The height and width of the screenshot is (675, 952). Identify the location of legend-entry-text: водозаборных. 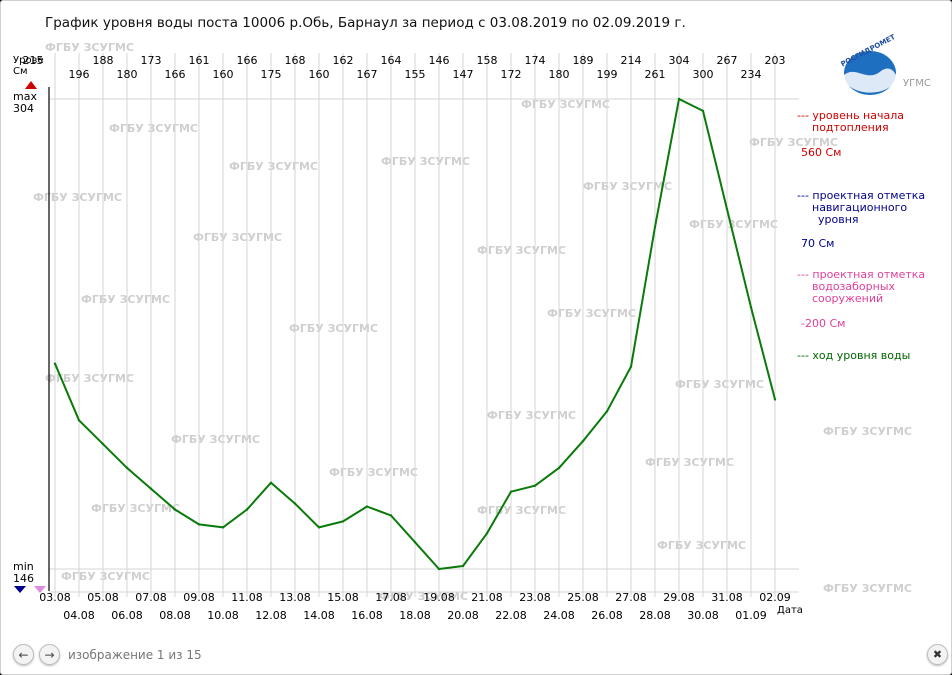
(854, 286).